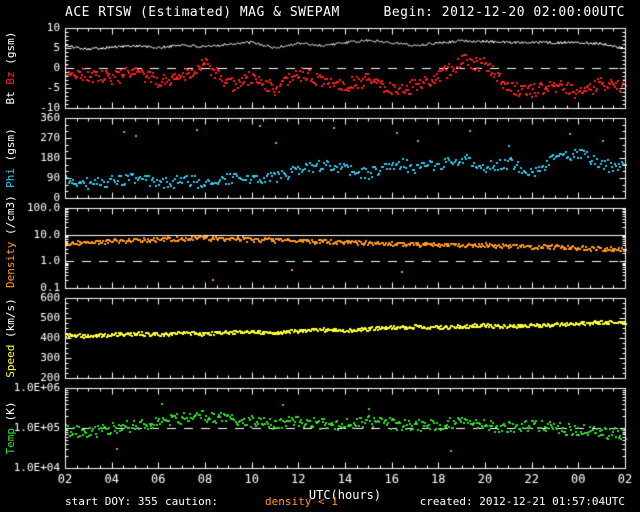  What do you see at coordinates (10, 441) in the screenshot?
I see `ylabel-part: Temp` at bounding box center [10, 441].